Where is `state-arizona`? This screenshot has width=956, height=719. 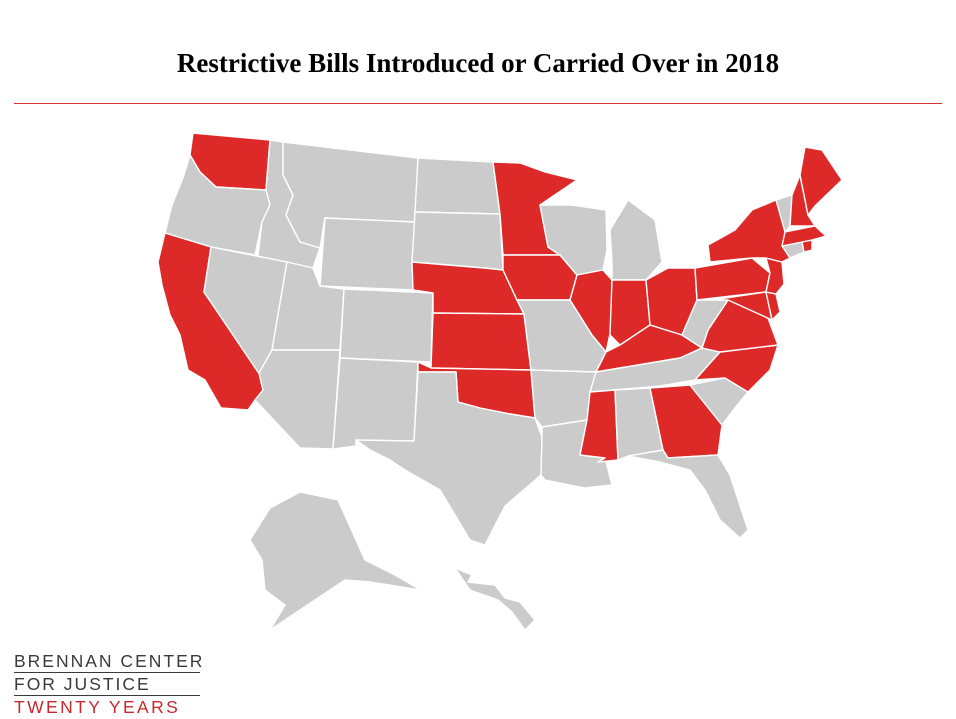 state-arizona is located at coordinates (297, 399).